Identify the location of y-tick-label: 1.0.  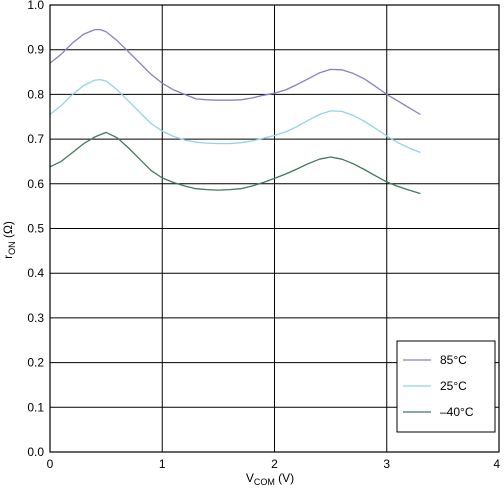
(35, 6).